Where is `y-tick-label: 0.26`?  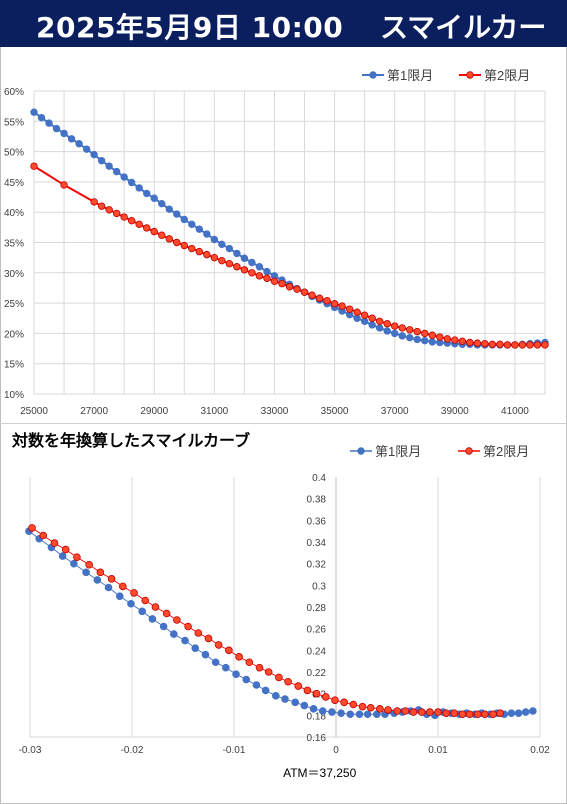
y-tick-label: 0.26 is located at coordinates (317, 630).